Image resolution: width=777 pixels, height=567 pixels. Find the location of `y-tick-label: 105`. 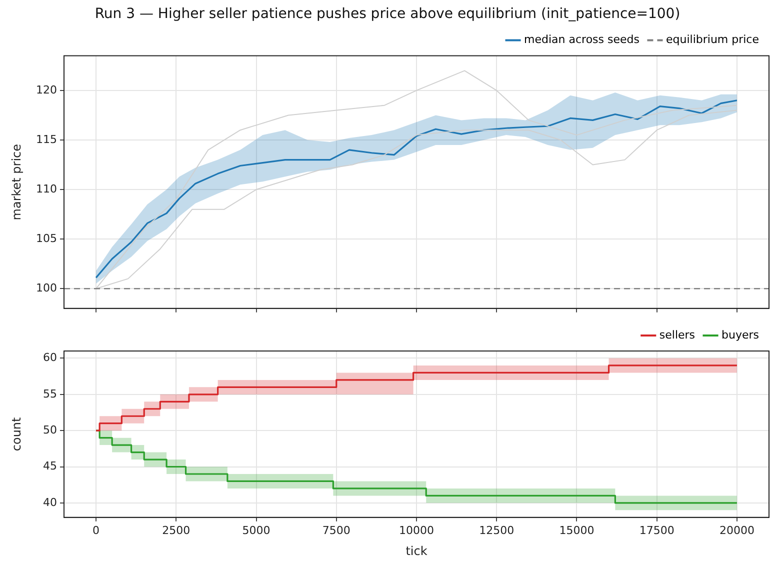

y-tick-label: 105 is located at coordinates (46, 238).